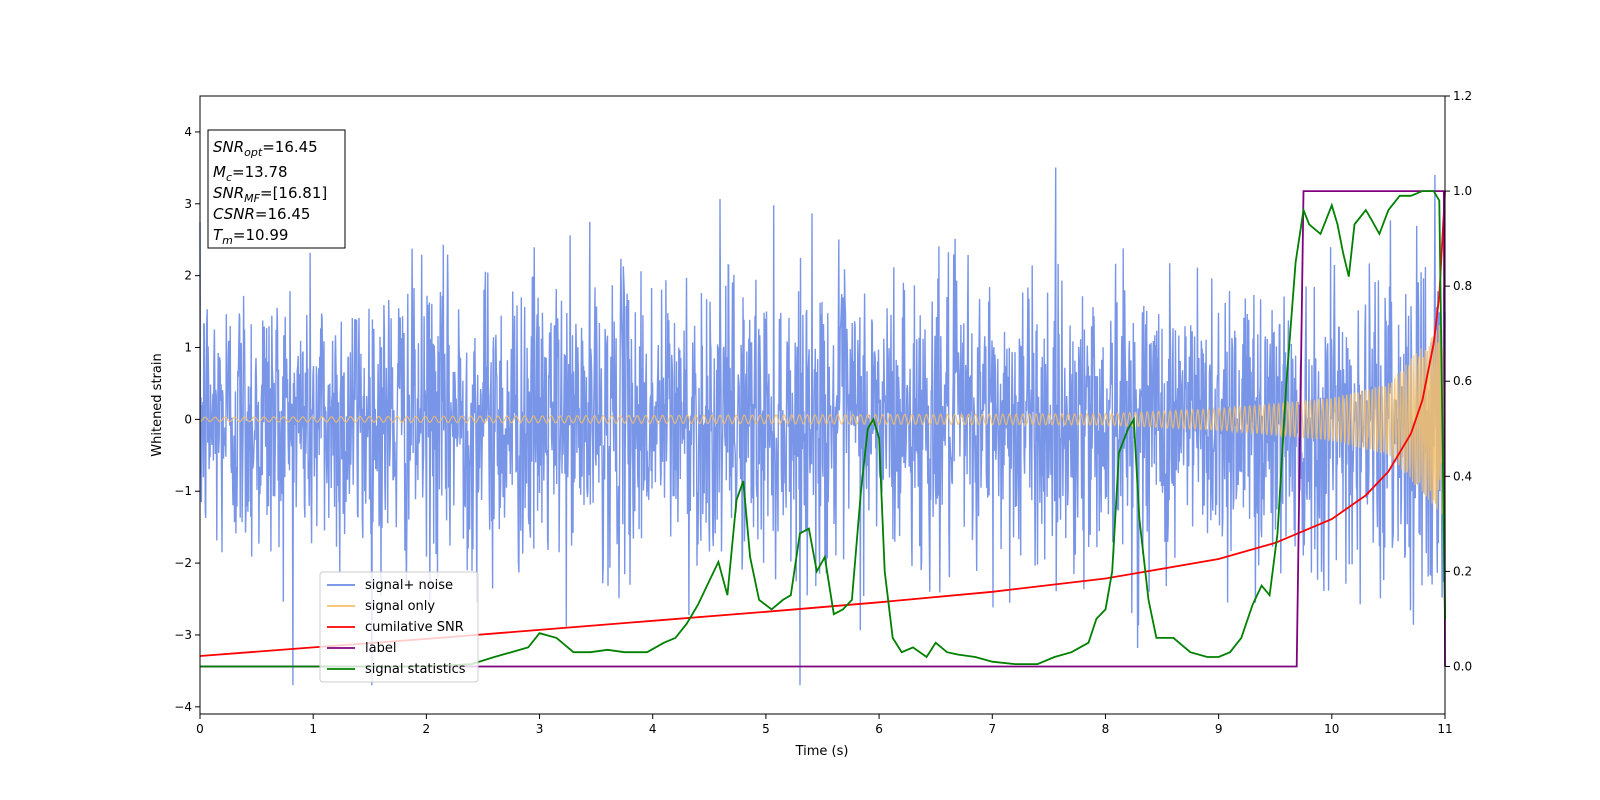  What do you see at coordinates (1462, 286) in the screenshot?
I see `y2-tick-label: 0.8` at bounding box center [1462, 286].